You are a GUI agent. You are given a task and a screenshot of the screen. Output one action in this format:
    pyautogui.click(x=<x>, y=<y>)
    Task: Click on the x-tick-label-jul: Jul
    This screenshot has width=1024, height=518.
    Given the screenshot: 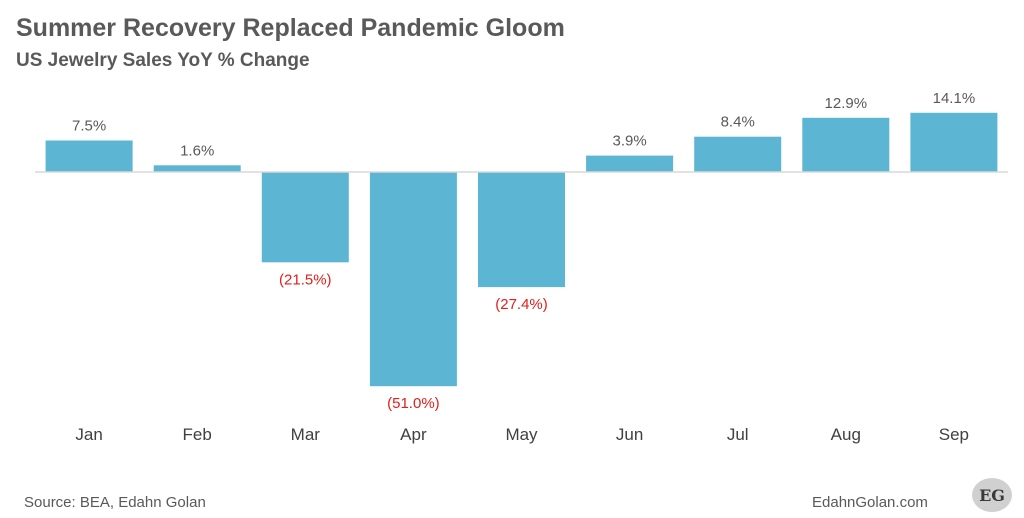 What is the action you would take?
    pyautogui.click(x=738, y=434)
    